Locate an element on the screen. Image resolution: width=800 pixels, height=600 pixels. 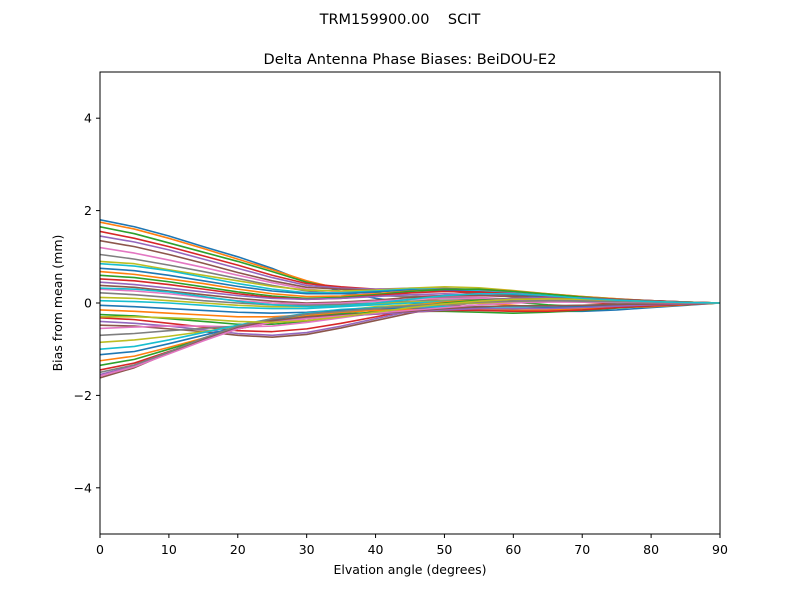
x-tick-label: 40 is located at coordinates (376, 549).